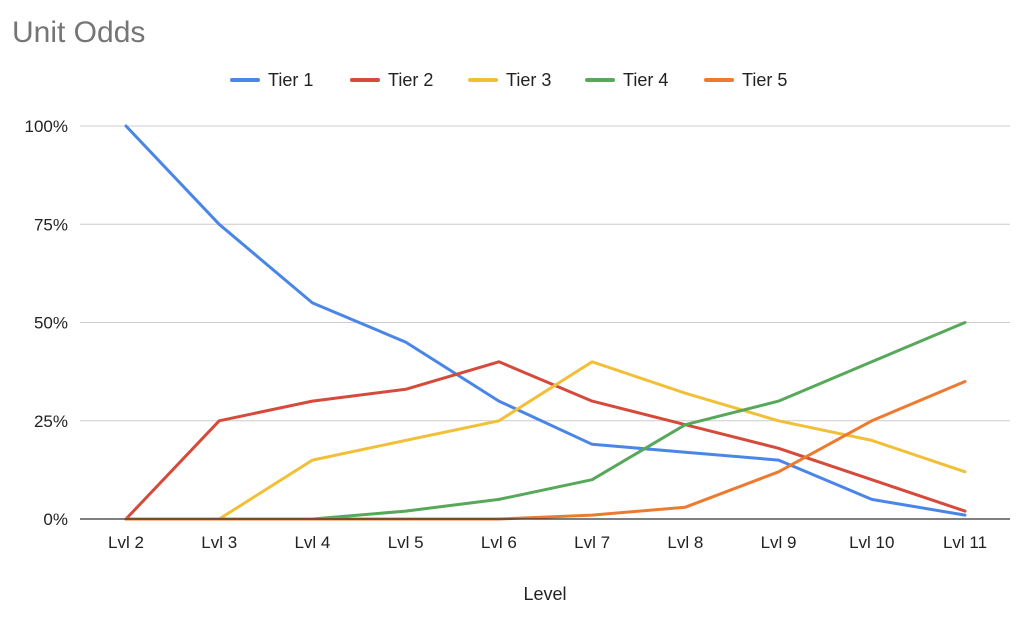 The height and width of the screenshot is (622, 1026). Describe the element at coordinates (126, 542) in the screenshot. I see `x-tick-label: Lvl 2` at that location.